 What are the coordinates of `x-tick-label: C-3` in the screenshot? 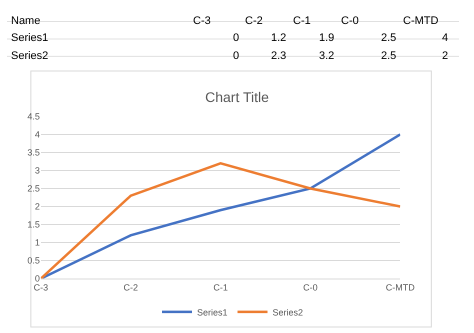 It's located at (41, 287).